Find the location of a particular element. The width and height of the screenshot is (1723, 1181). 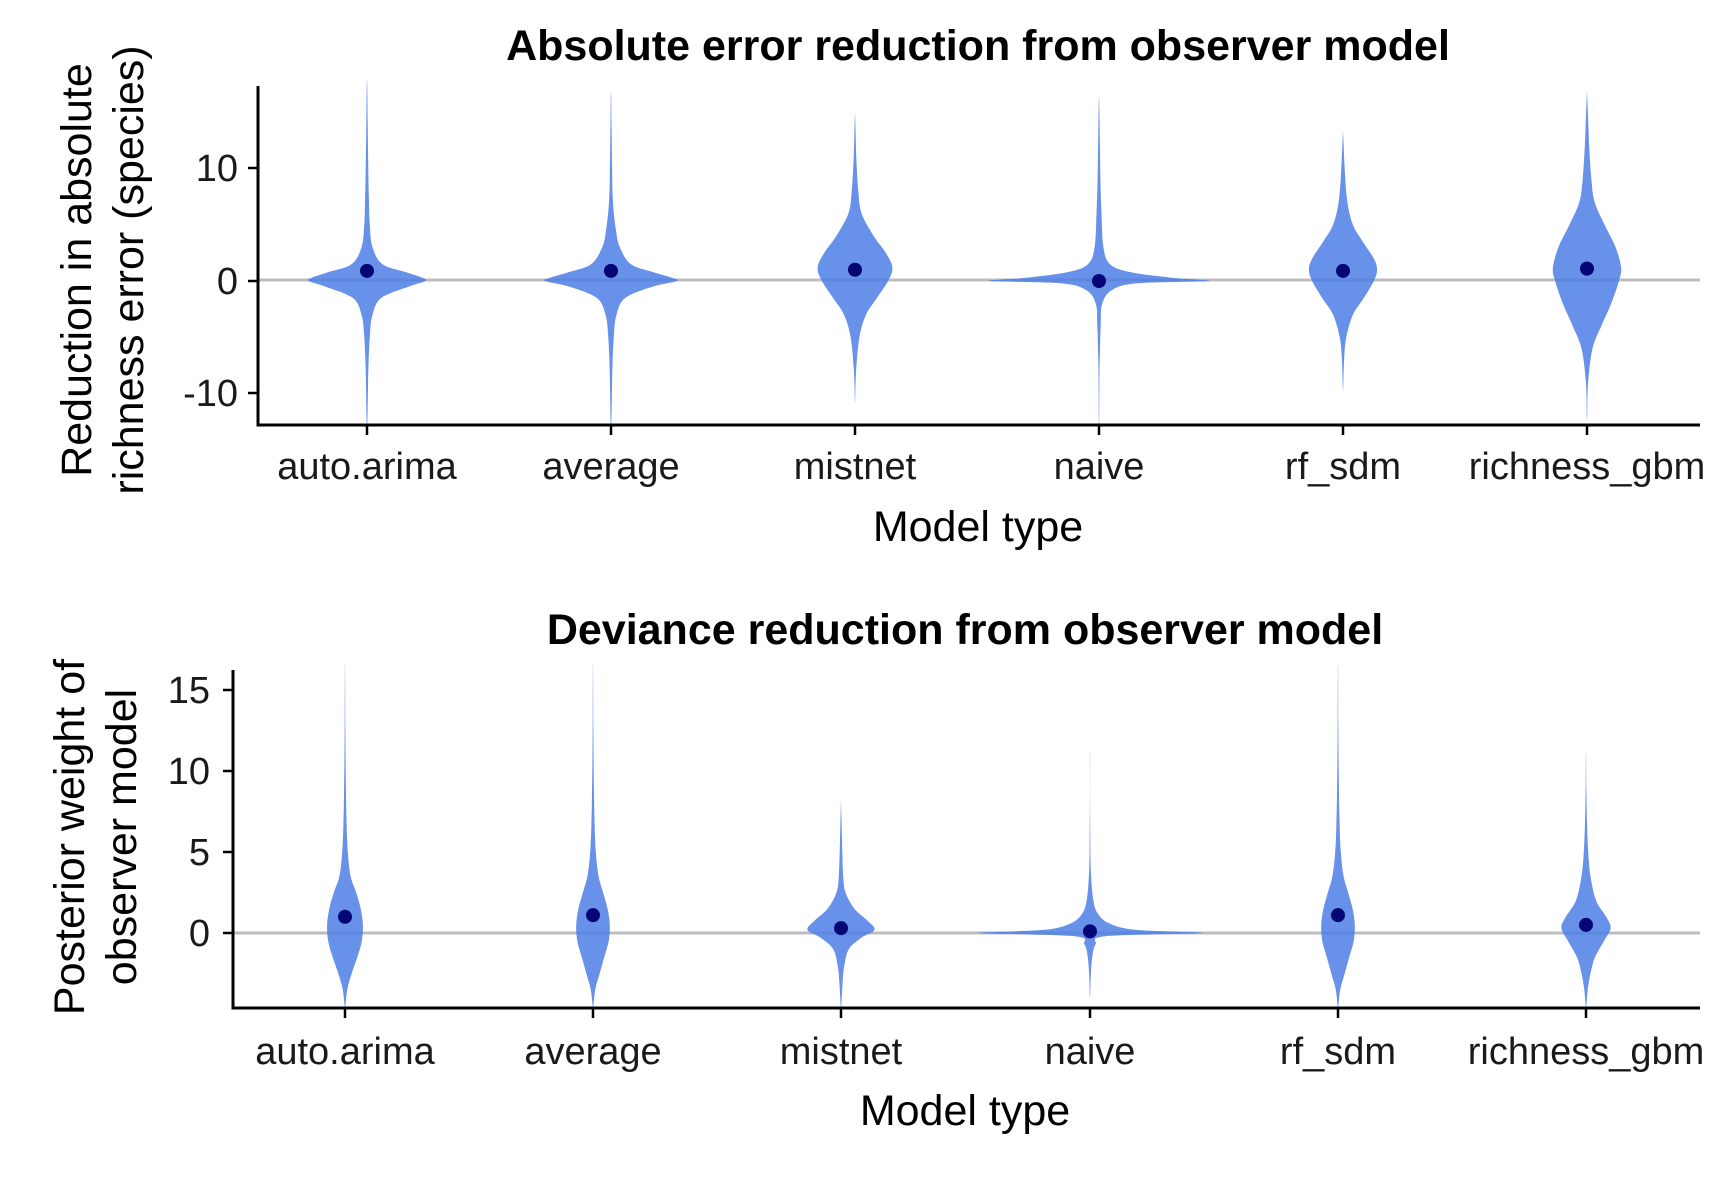

panel1-ytick-label: 10 is located at coordinates (217, 169).